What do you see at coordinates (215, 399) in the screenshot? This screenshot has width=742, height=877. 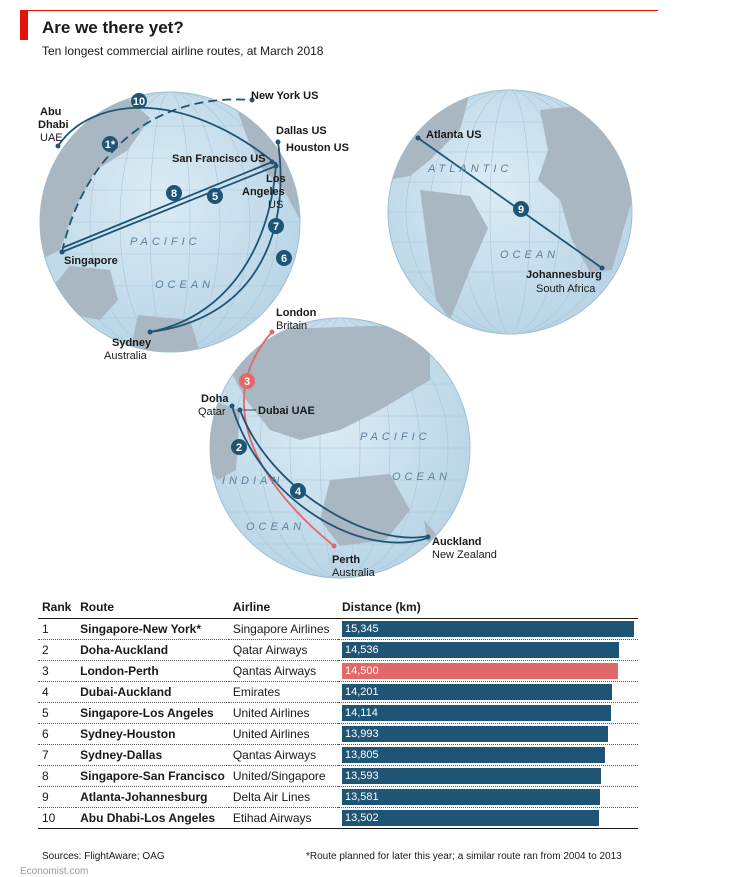 I see `label-doha: Doha` at bounding box center [215, 399].